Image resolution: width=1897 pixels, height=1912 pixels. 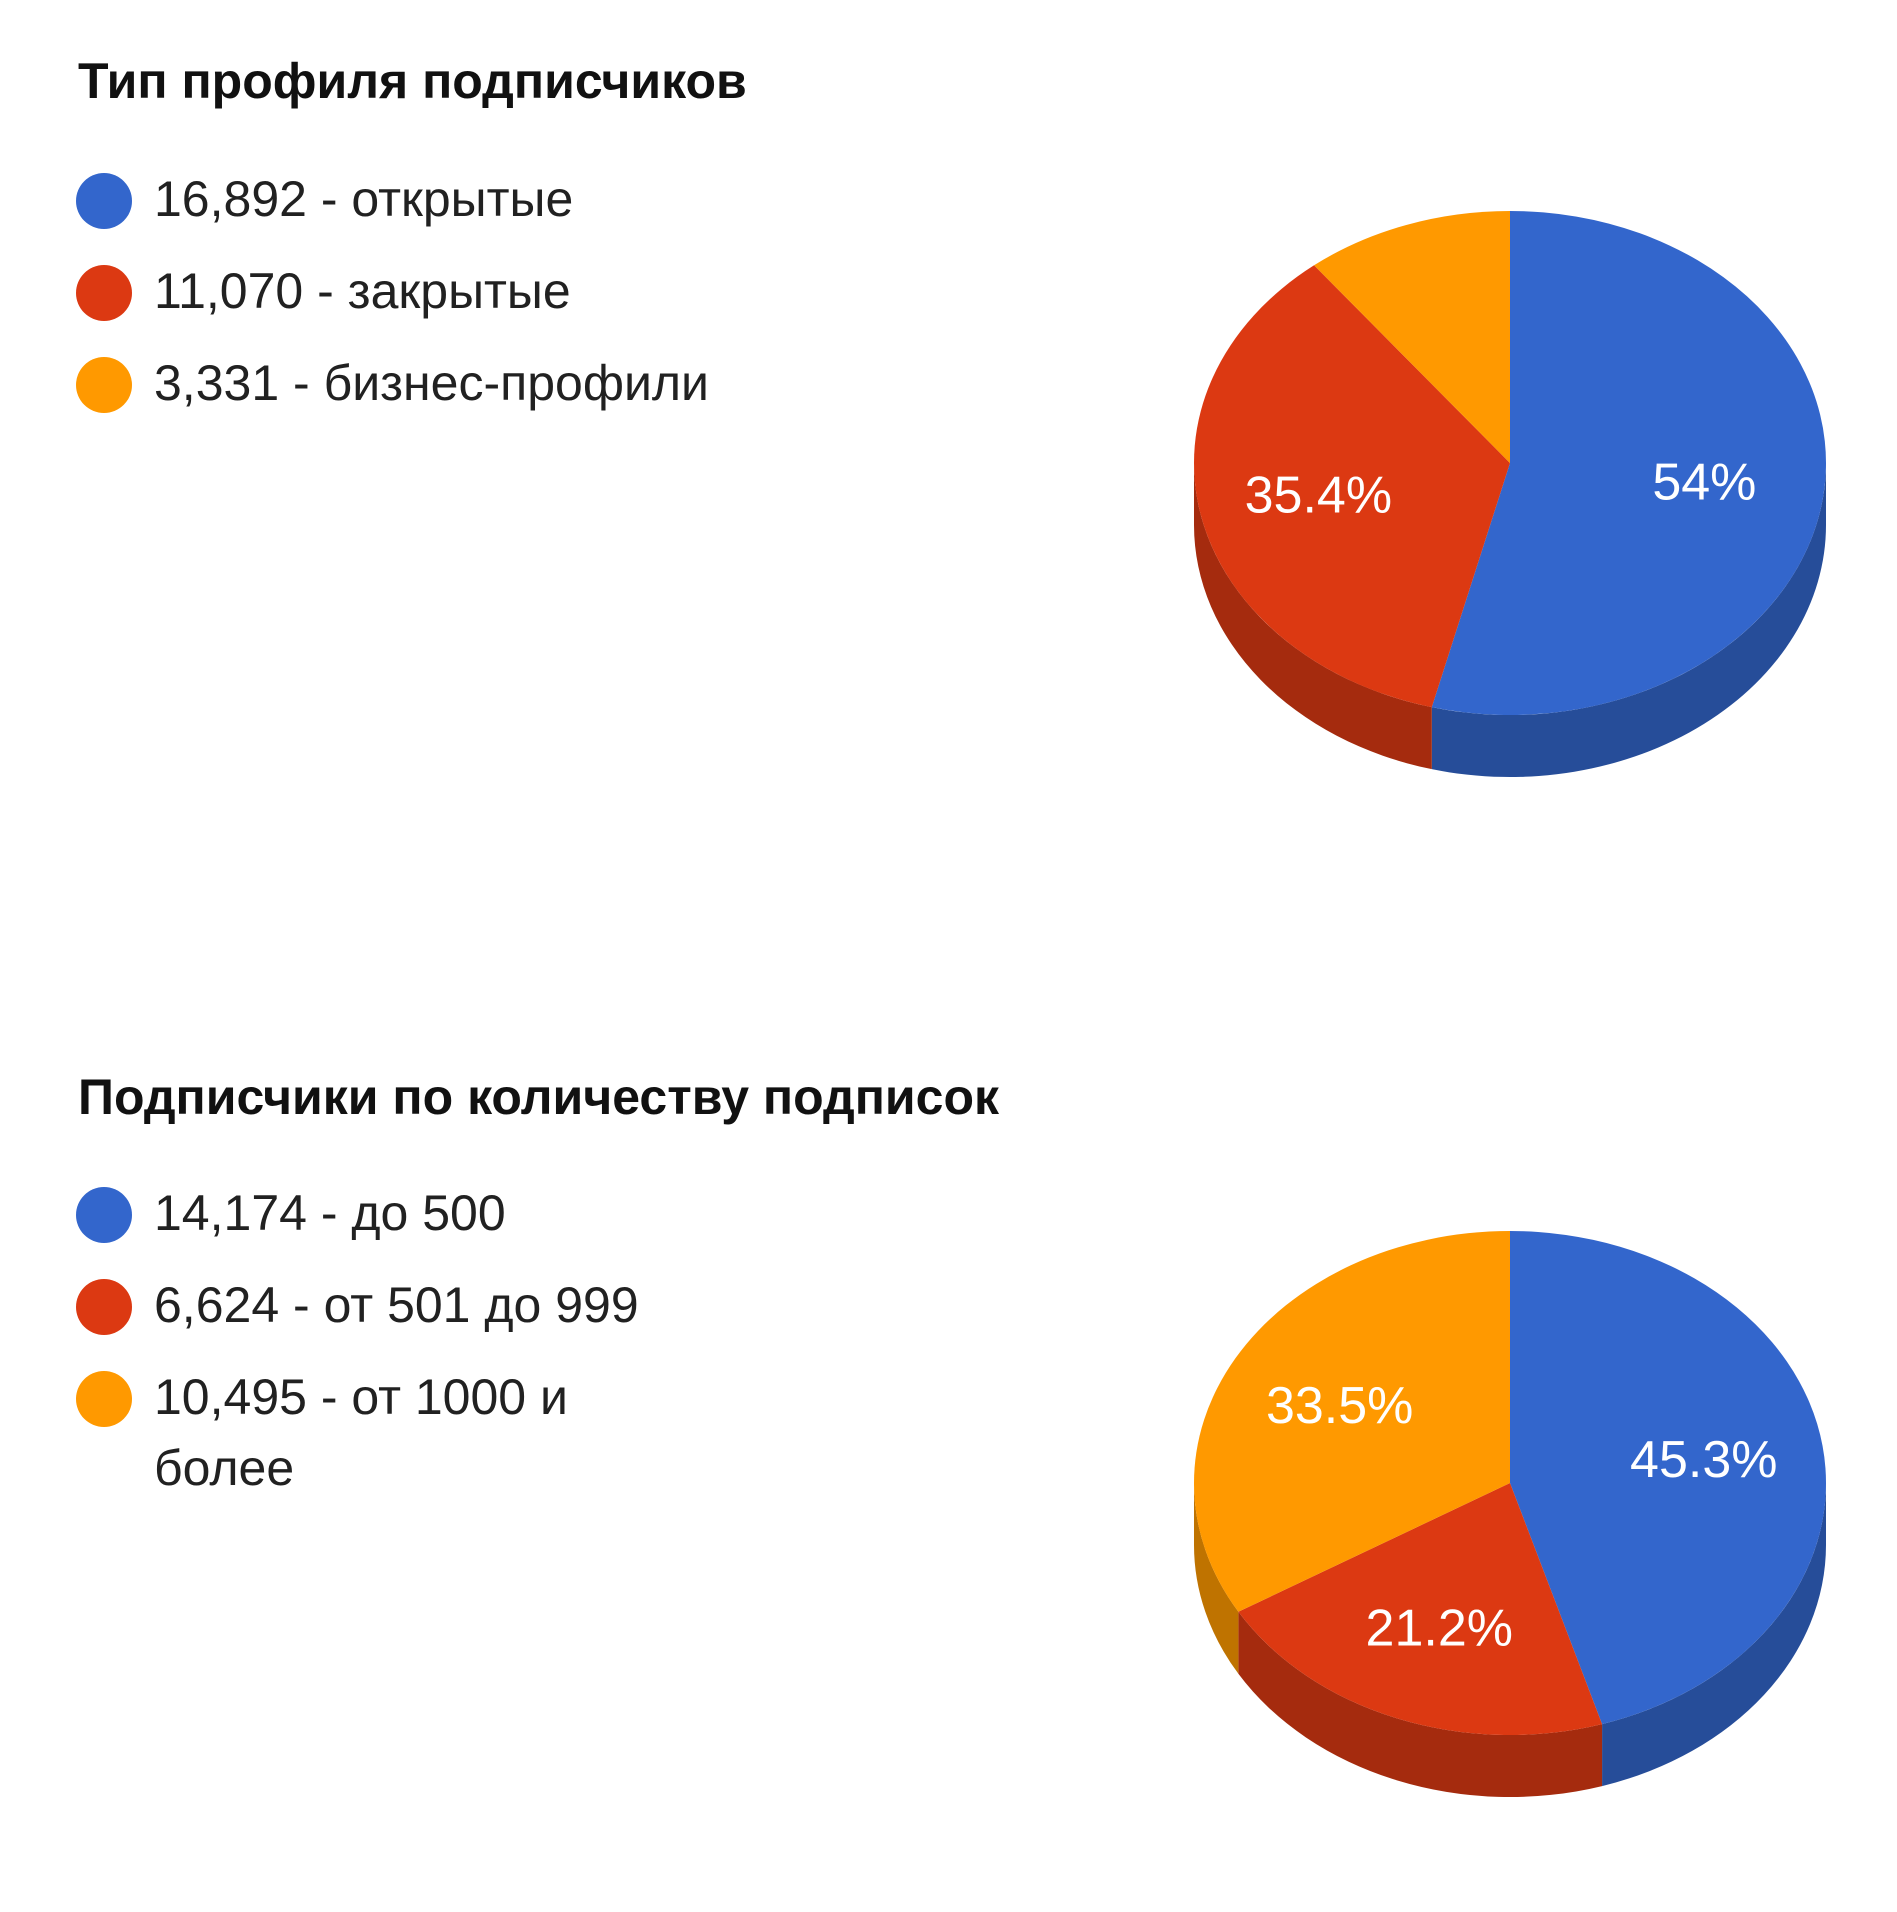 I want to click on pie-chart: 45.3% 21.2% 33.5%, so click(x=1510, y=1514).